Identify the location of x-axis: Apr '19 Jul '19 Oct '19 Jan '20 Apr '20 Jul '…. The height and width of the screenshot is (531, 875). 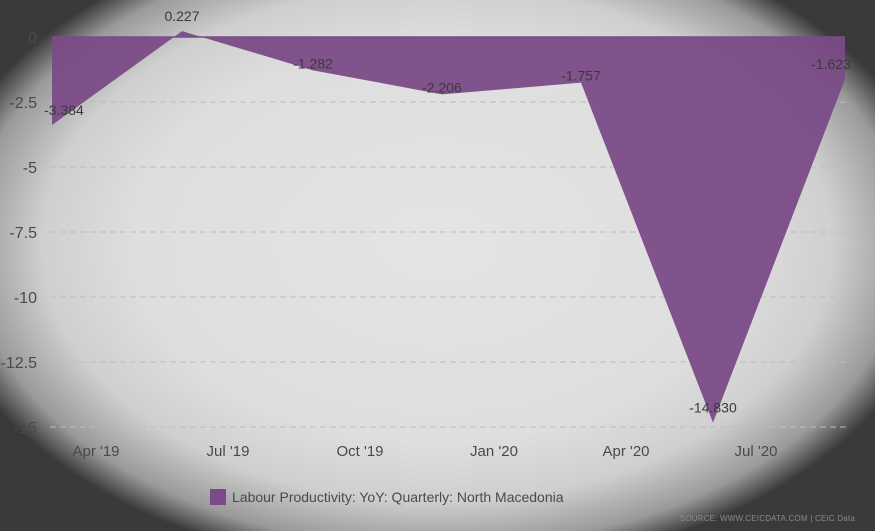
(424, 451).